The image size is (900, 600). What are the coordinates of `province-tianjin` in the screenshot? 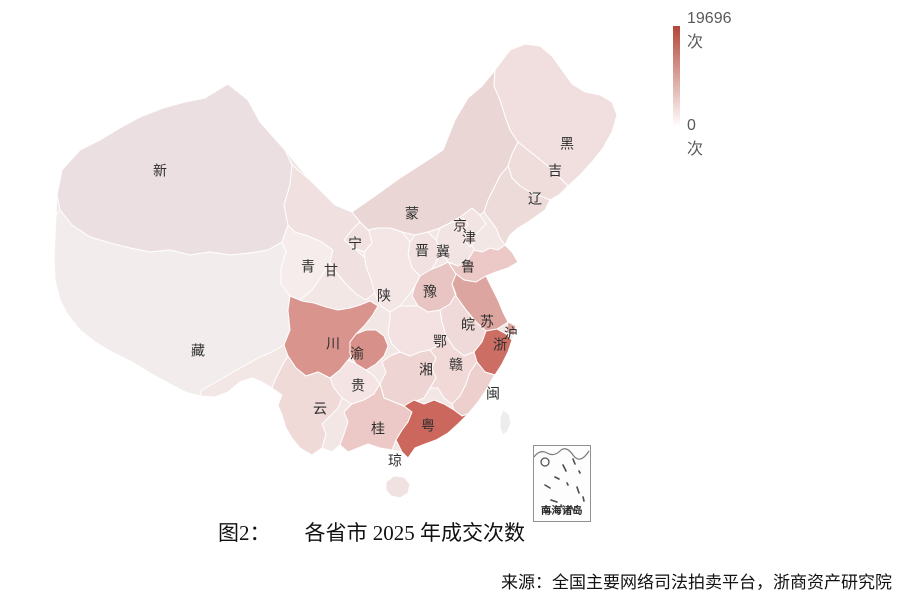 It's located at (470, 239).